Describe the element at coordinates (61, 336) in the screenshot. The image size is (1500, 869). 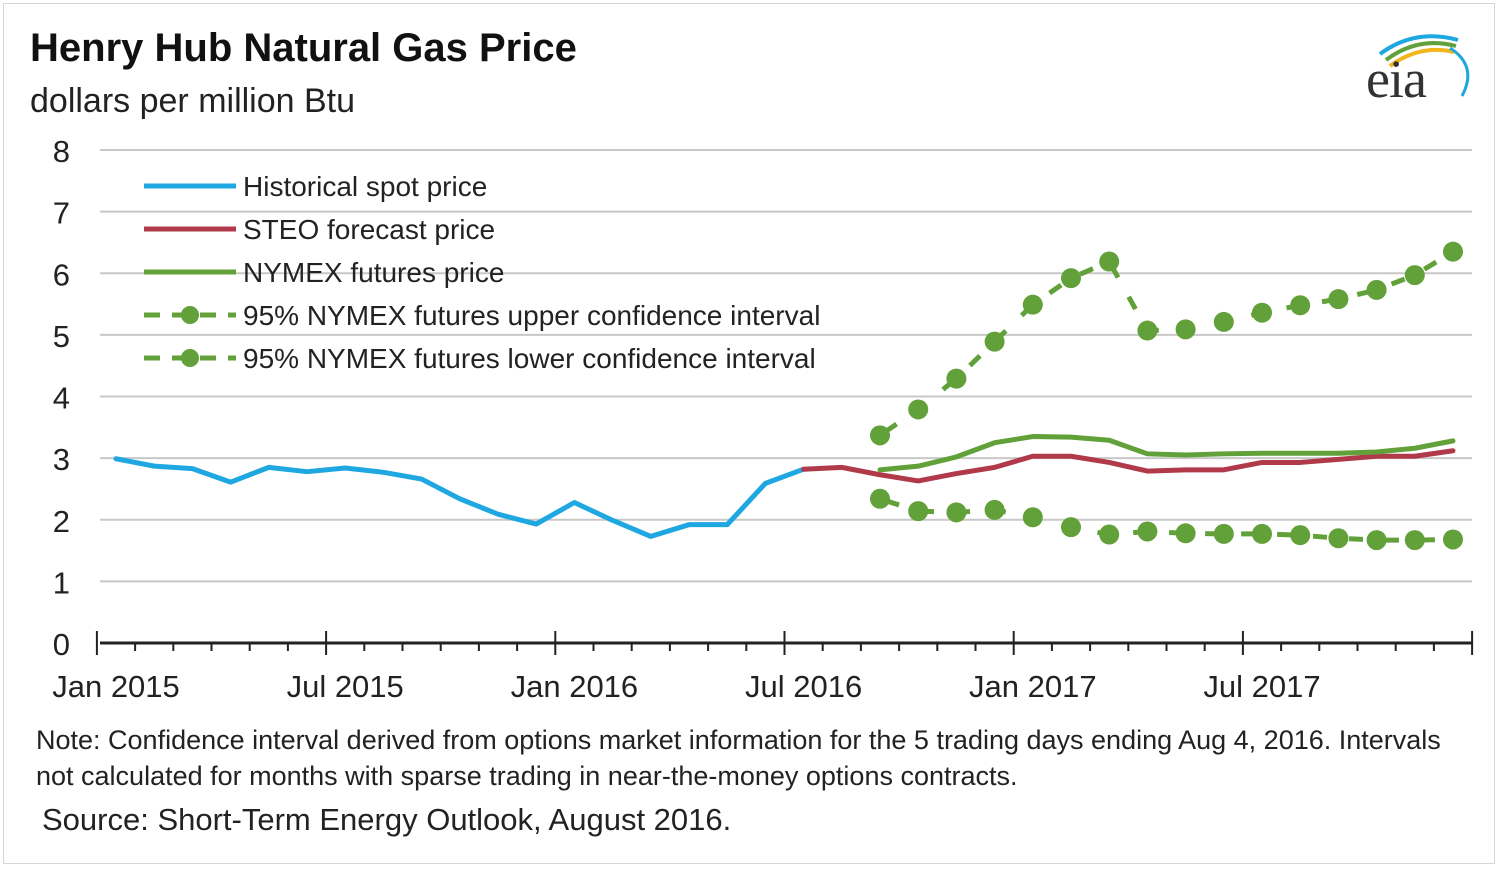
I see `y-tick-label: 5` at that location.